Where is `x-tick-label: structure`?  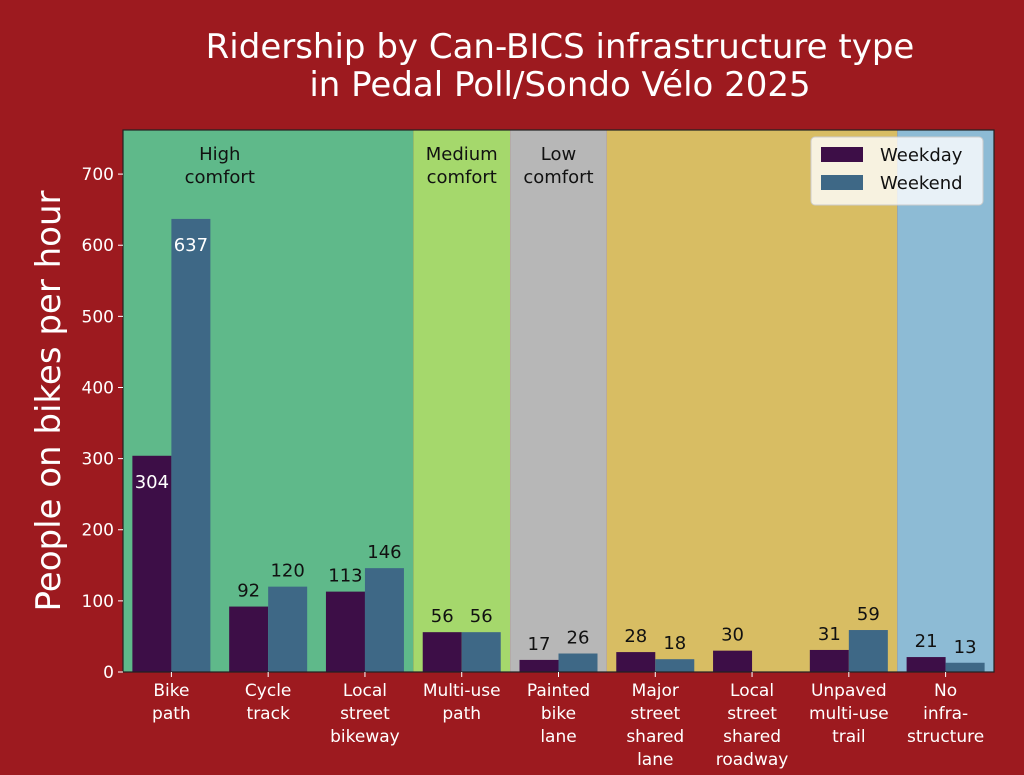 x-tick-label: structure is located at coordinates (945, 737).